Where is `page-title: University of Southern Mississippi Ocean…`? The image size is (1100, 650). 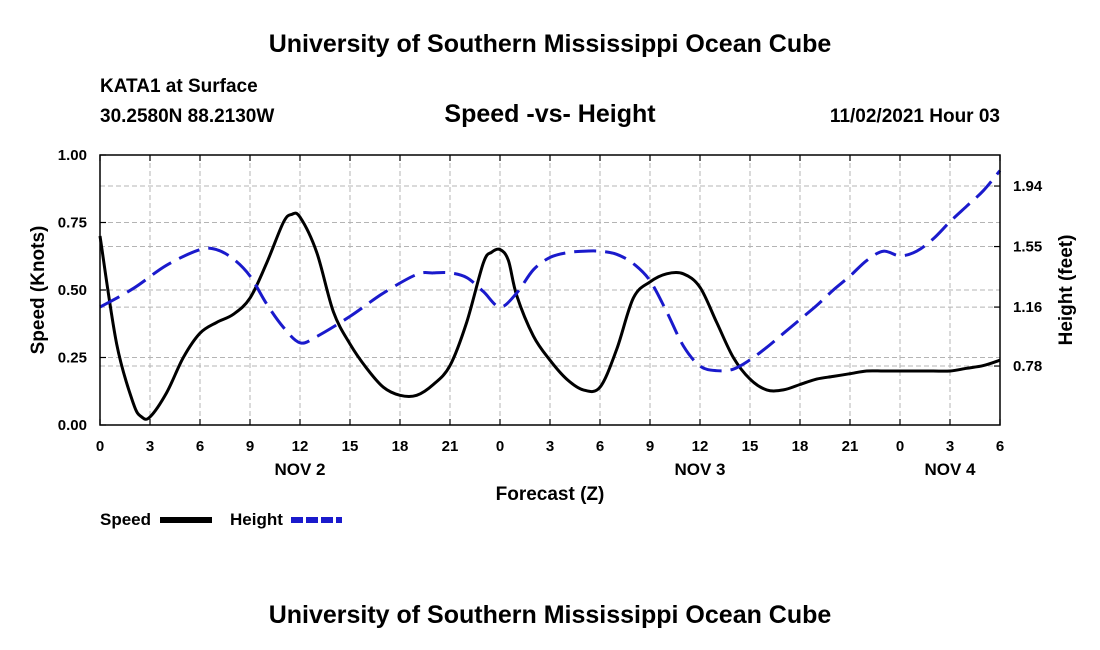
page-title: University of Southern Mississippi Ocean… is located at coordinates (550, 44).